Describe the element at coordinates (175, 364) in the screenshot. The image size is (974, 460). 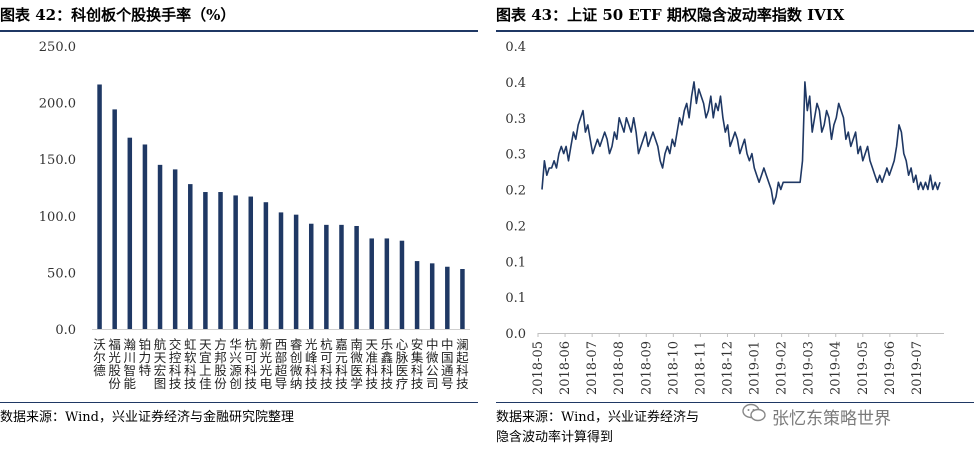
I see `category-label: 交控科技` at that location.